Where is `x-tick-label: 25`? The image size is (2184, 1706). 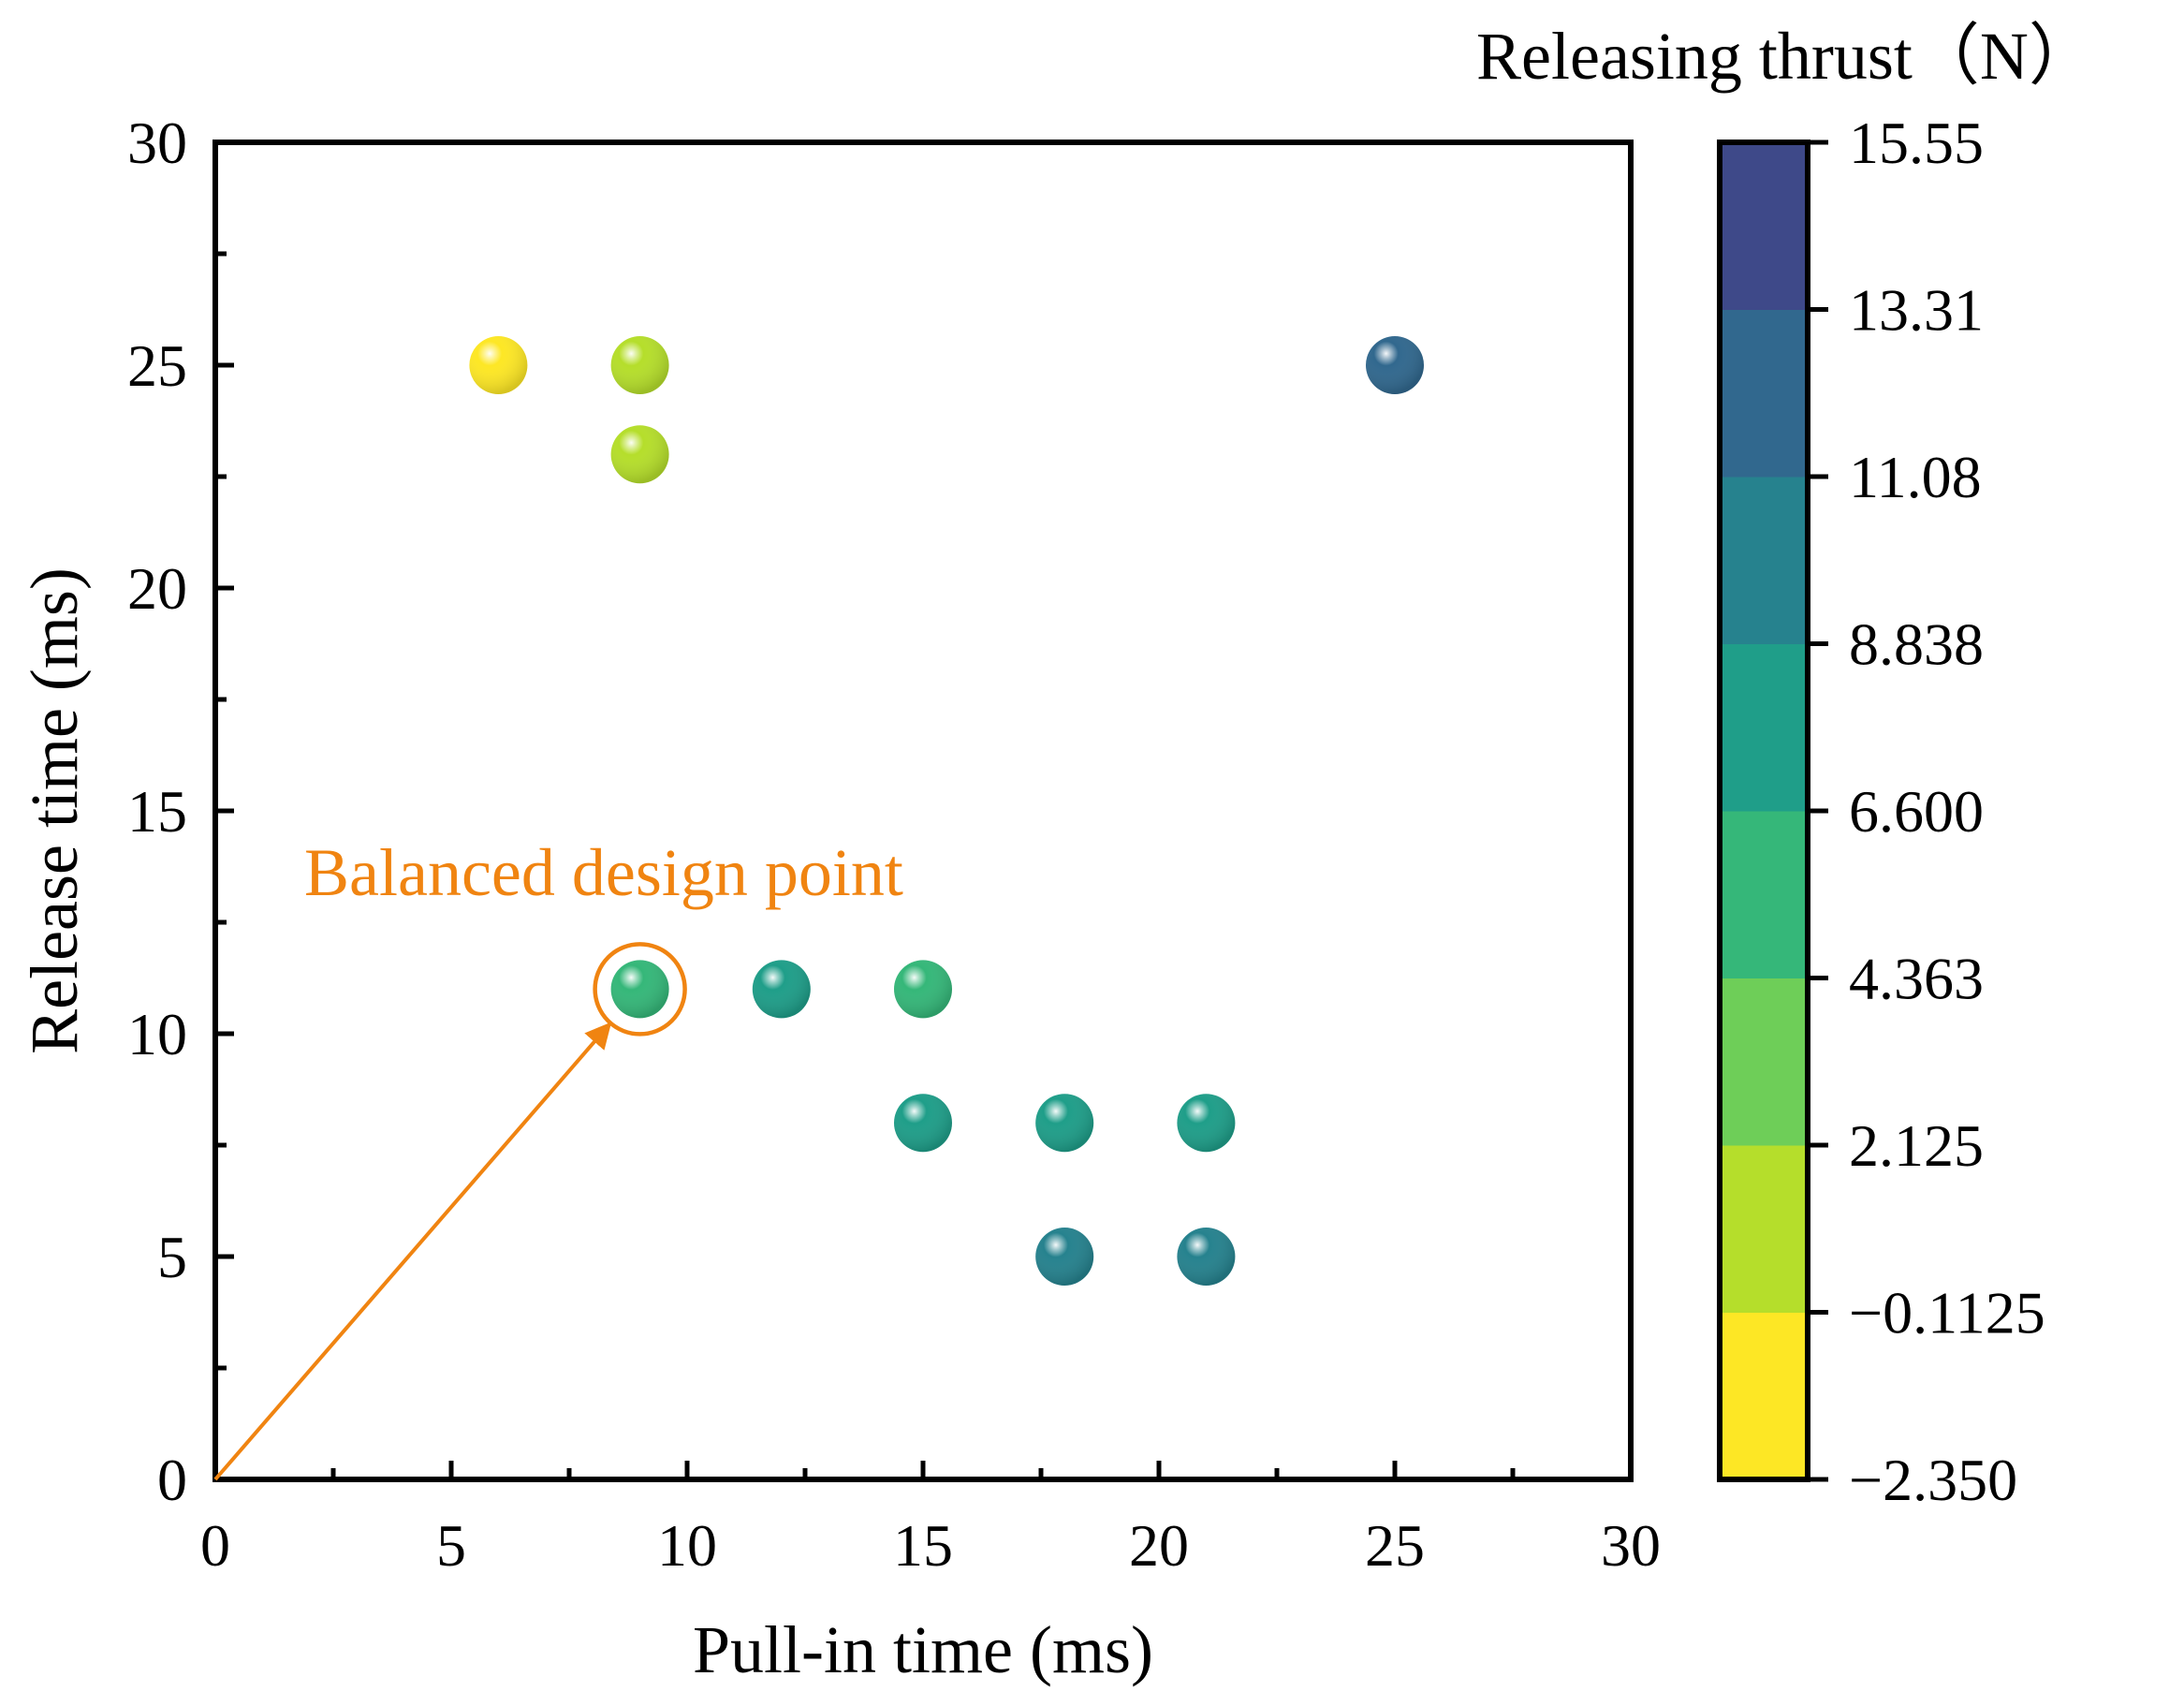
x-tick-label: 25 is located at coordinates (1395, 1545).